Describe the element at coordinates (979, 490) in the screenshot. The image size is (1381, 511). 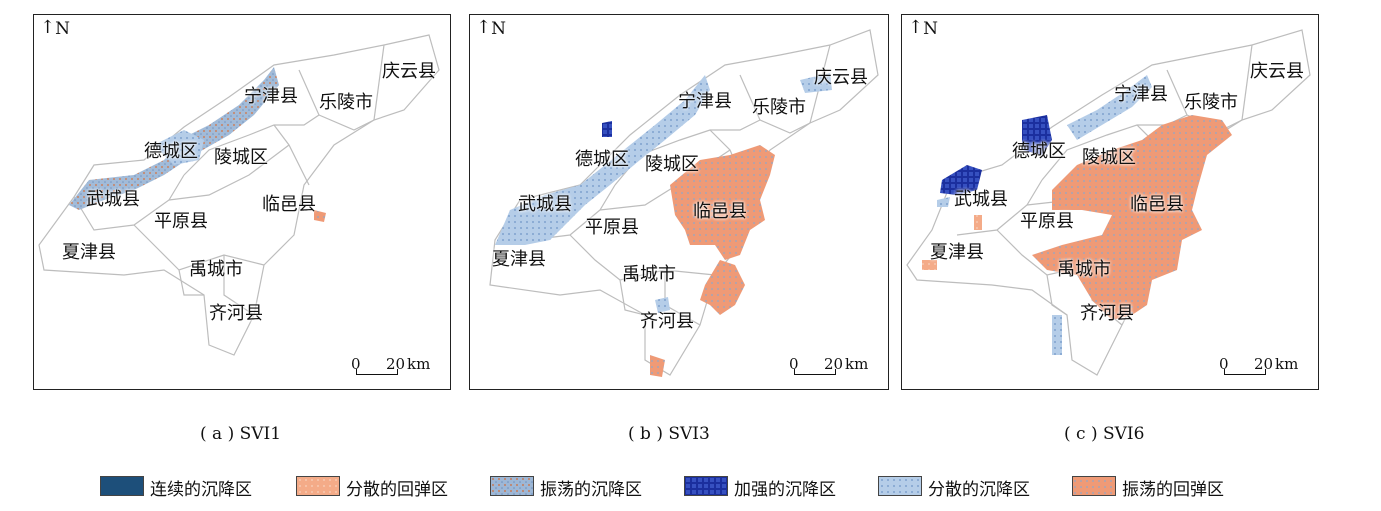
I see `legend-label: 分散的沉降区` at that location.